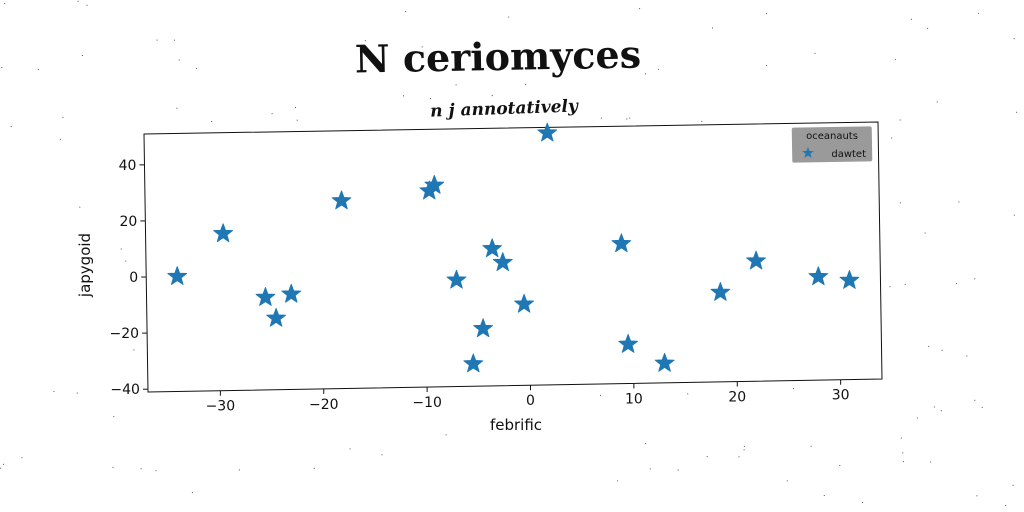  Describe the element at coordinates (125, 334) in the screenshot. I see `y-tick-label: −20` at that location.